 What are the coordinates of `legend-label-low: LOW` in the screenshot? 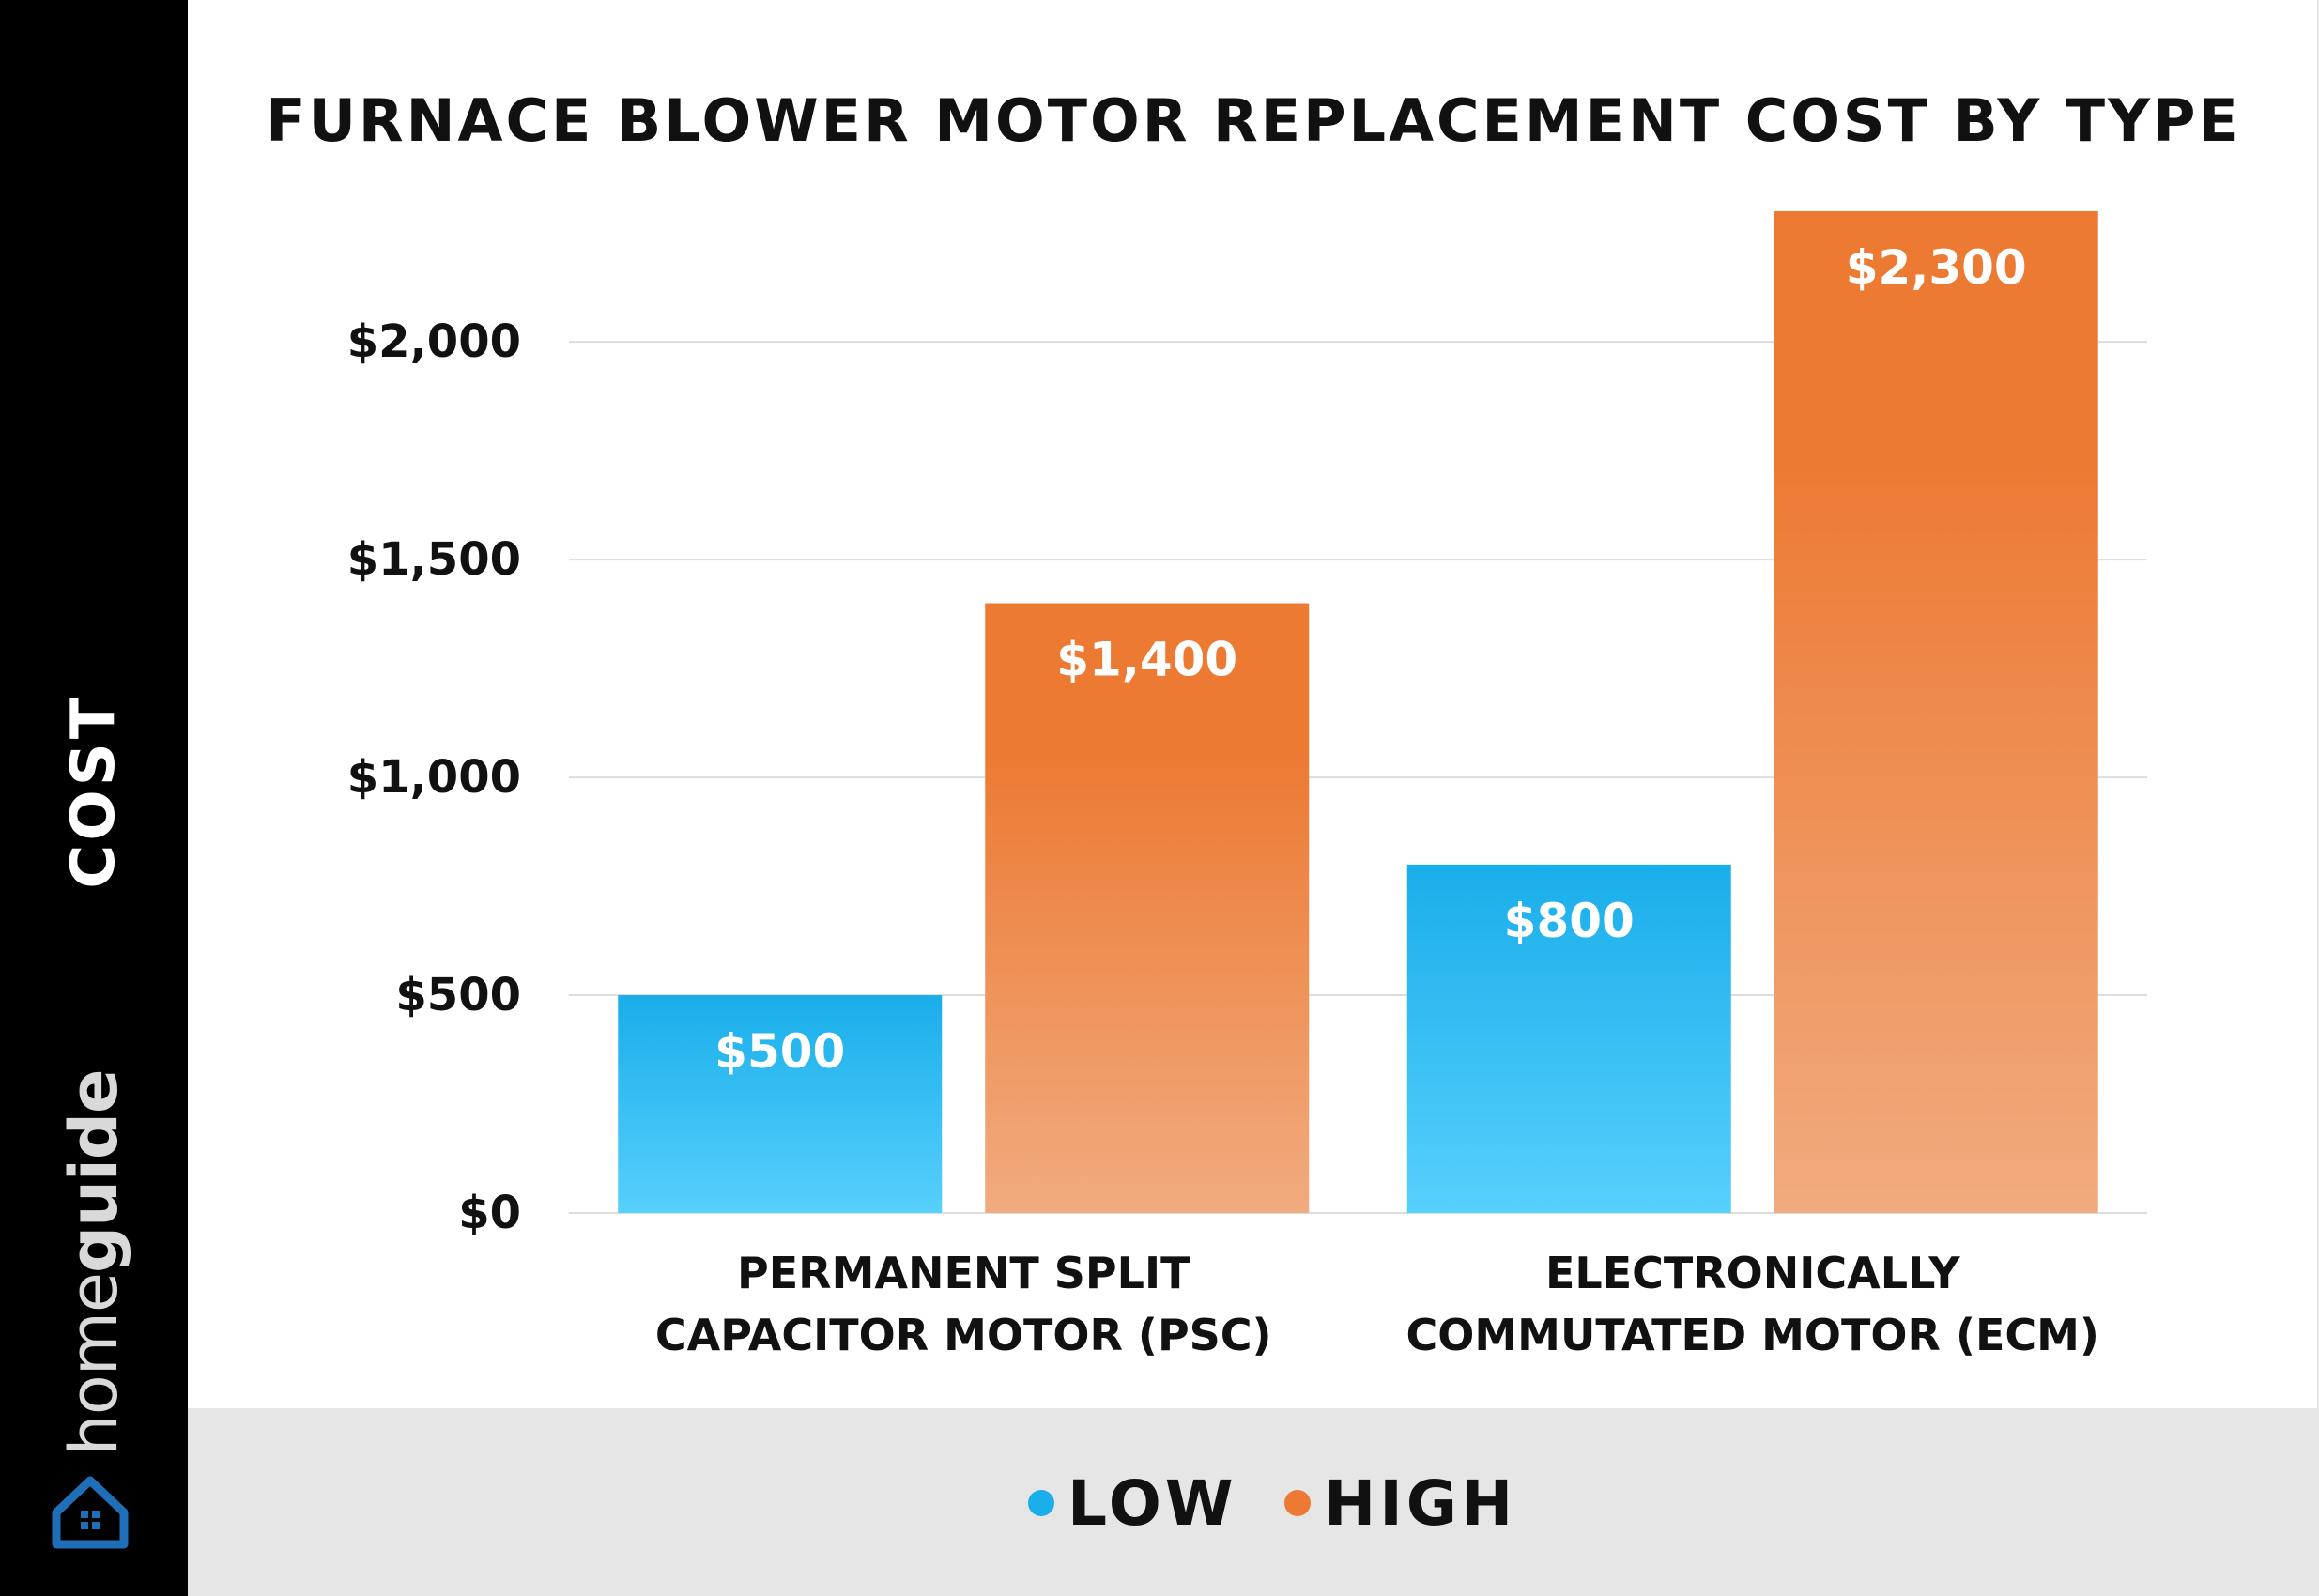 It's located at (1152, 1503).